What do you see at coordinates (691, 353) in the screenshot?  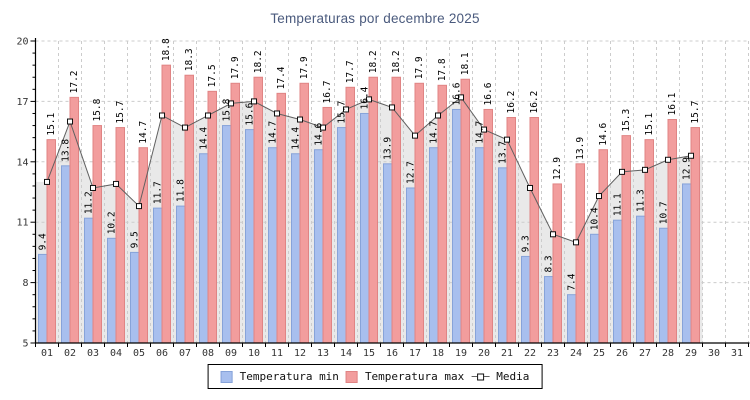 I see `x-tick-label: 29` at bounding box center [691, 353].